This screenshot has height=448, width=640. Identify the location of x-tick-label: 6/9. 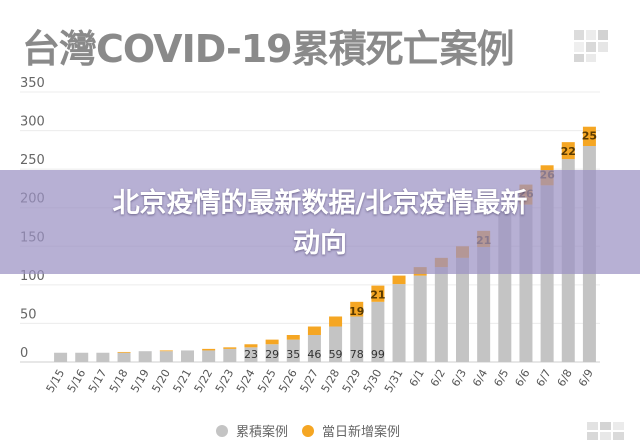
(586, 378).